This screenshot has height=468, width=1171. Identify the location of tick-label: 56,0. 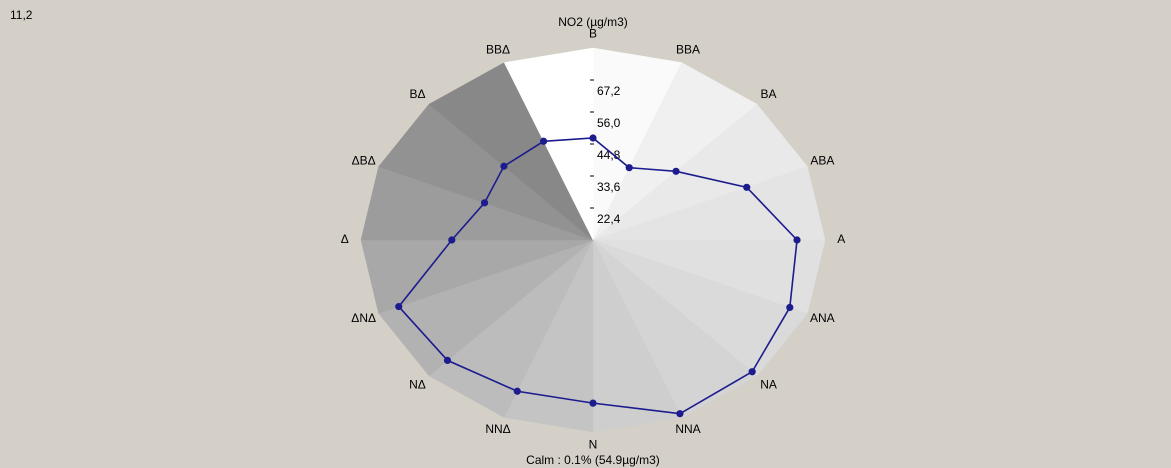
(609, 123).